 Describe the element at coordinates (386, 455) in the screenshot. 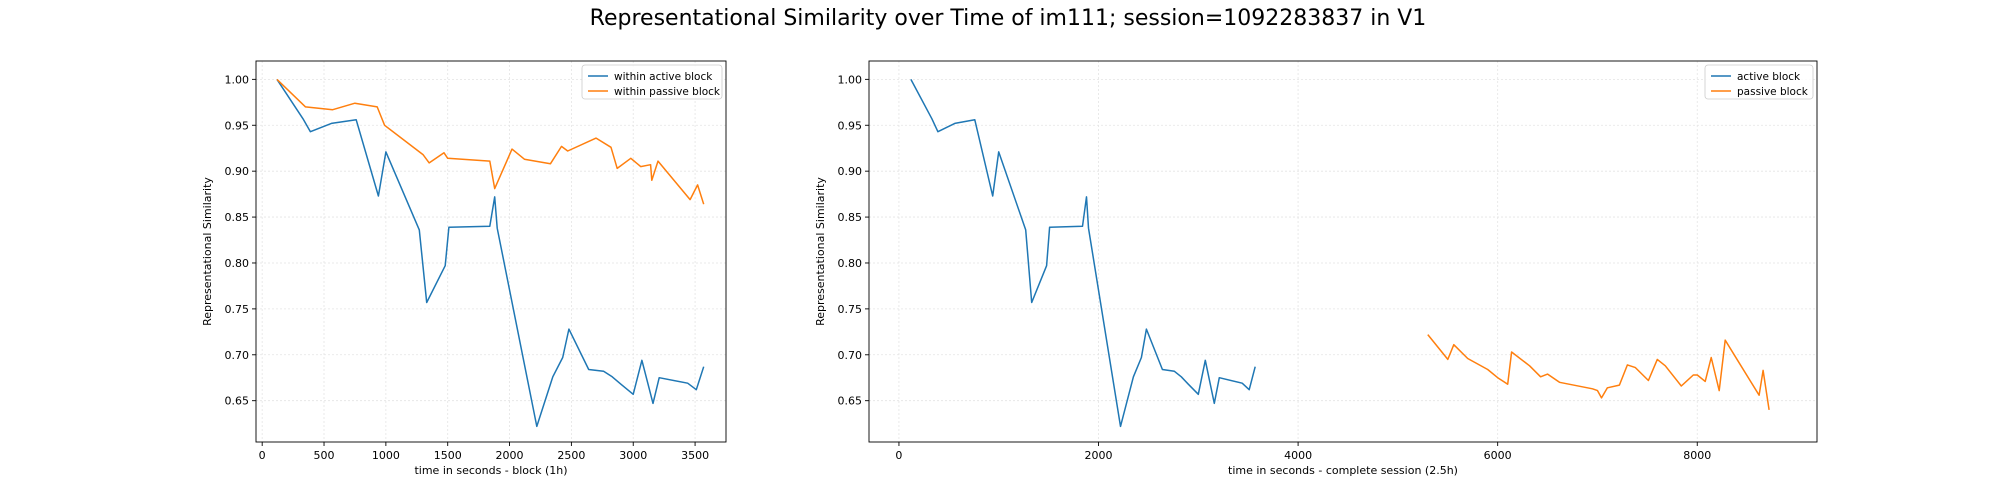

I see `x-tick-label: 1000` at that location.